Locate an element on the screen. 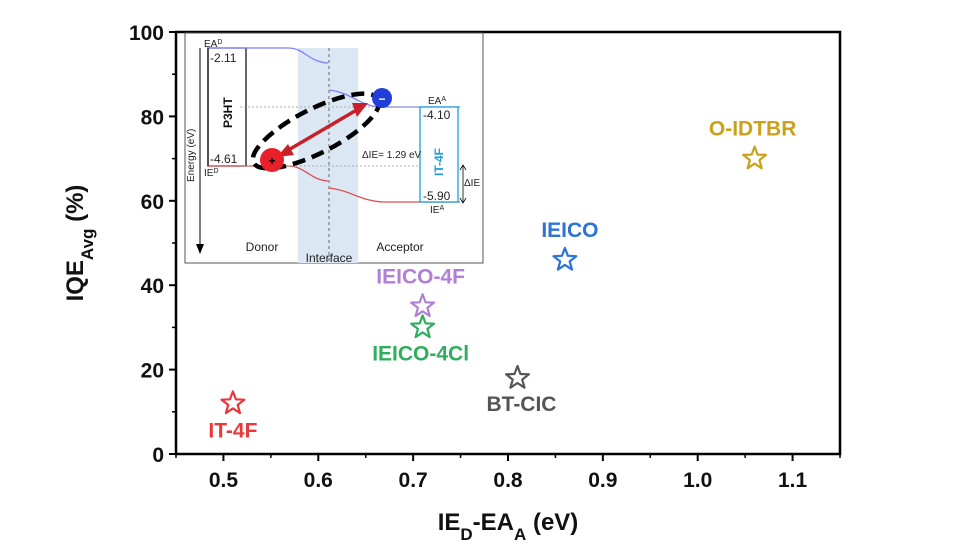 Image resolution: width=977 pixels, height=550 pixels. y-tick-label: 100 is located at coordinates (146, 33).